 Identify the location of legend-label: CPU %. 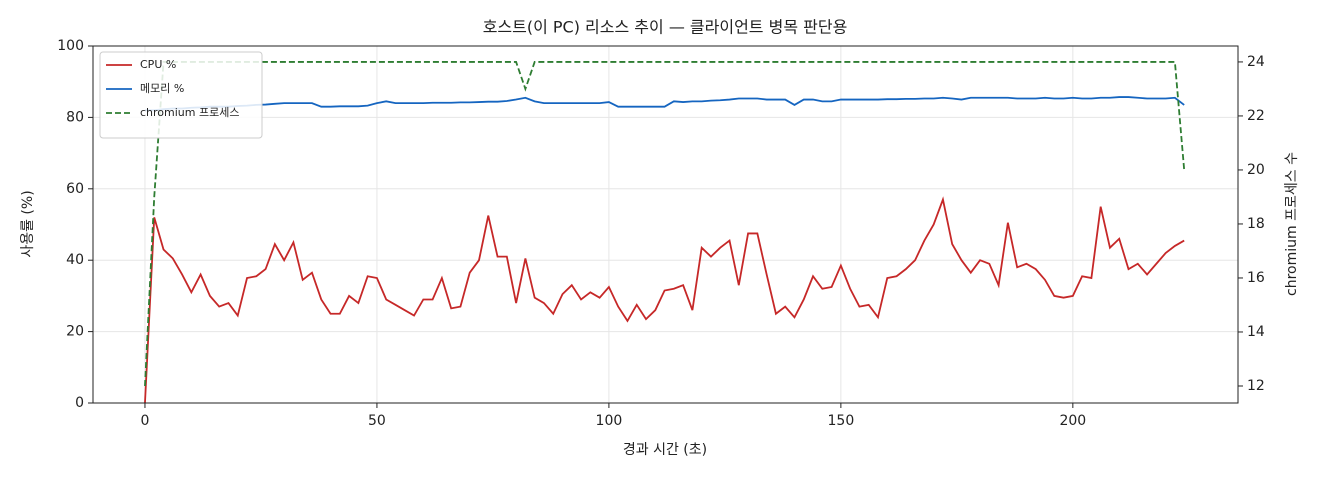
(158, 64).